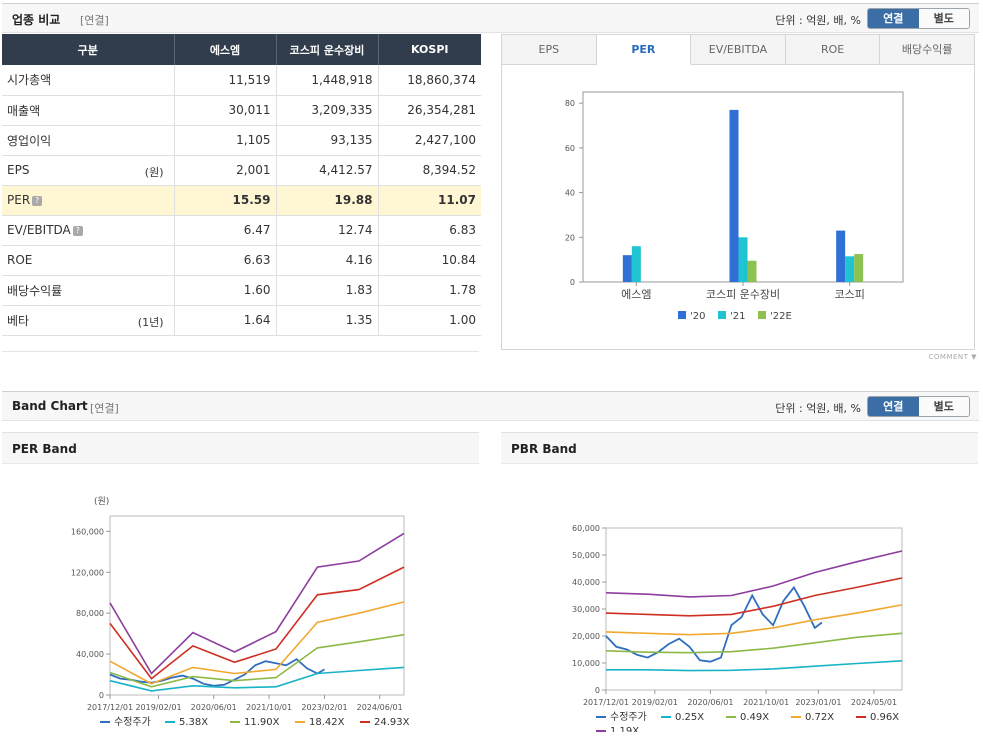 Image resolution: width=983 pixels, height=739 pixels. Describe the element at coordinates (88, 200) in the screenshot. I see `row-label: PER?` at that location.